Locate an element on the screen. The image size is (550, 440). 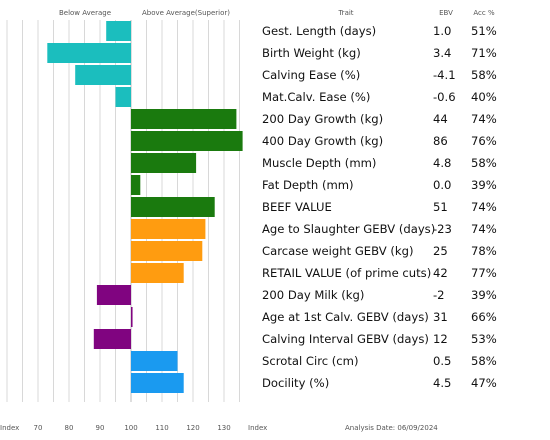
trait-label: Age to Slaughter GEBV (days) is located at coordinates (348, 229).